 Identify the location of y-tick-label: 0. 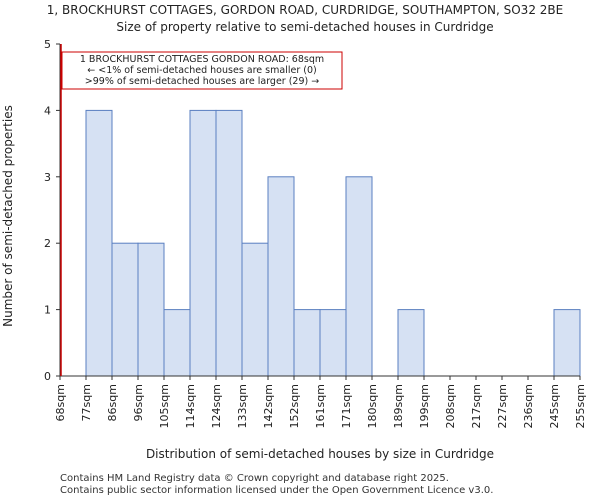
(47, 376).